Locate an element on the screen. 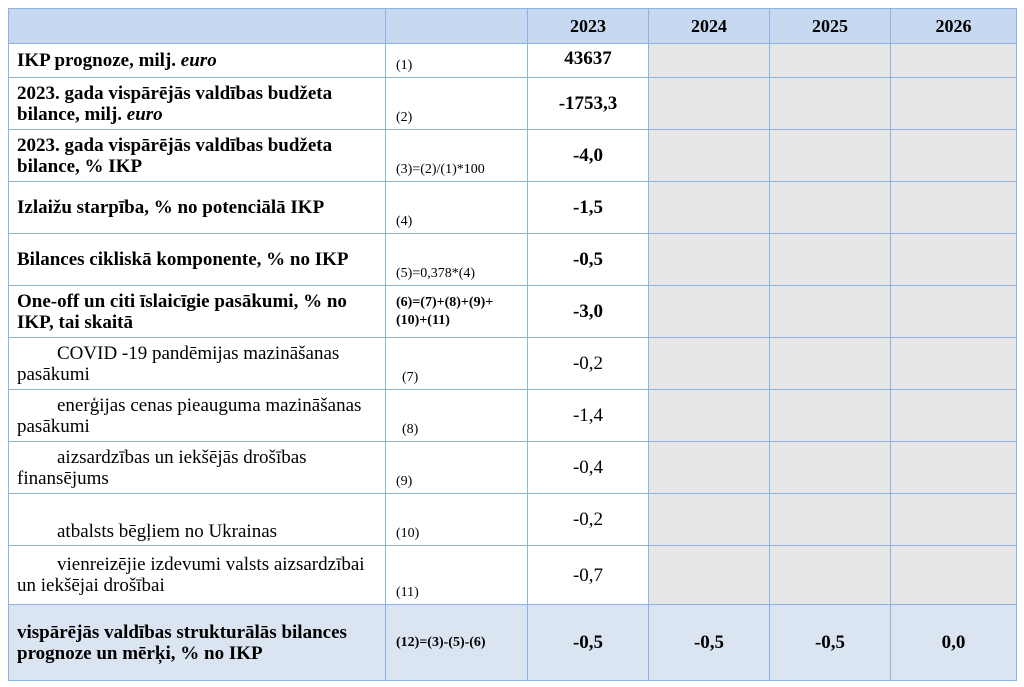 The width and height of the screenshot is (1024, 687). row-formula: (1) is located at coordinates (456, 60).